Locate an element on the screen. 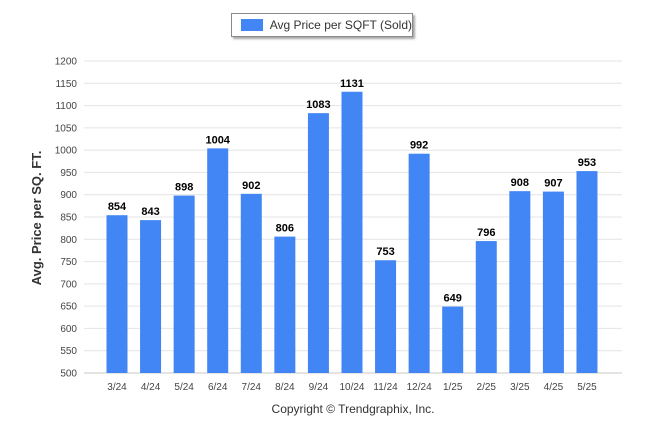 The width and height of the screenshot is (646, 439). y-tick-label: 600 is located at coordinates (68, 329).